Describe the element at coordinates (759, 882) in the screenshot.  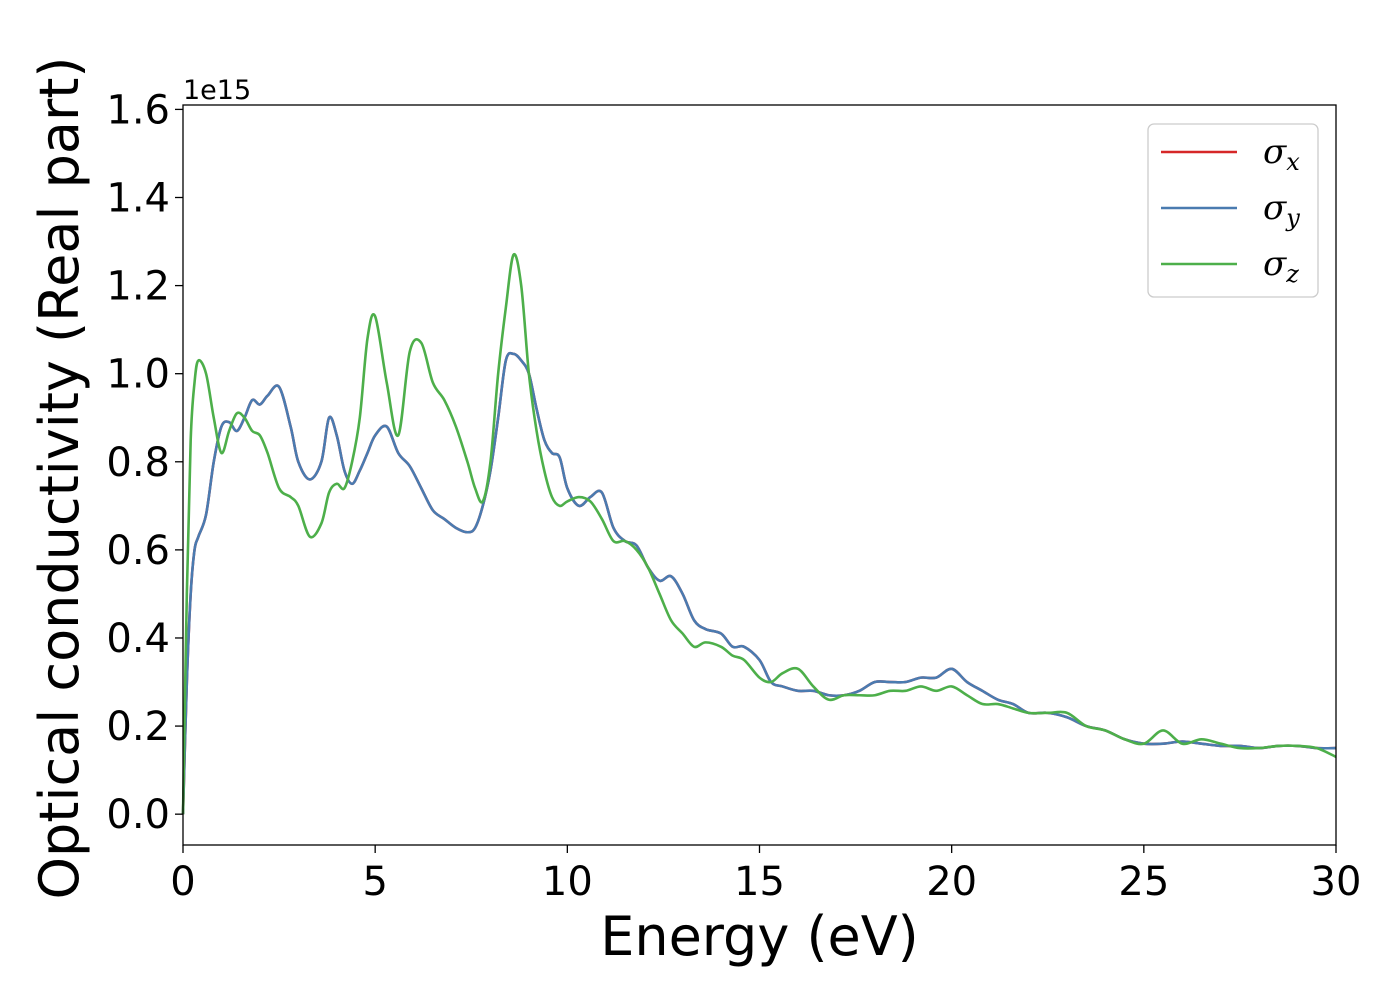
I see `x-tick-label: 15` at that location.